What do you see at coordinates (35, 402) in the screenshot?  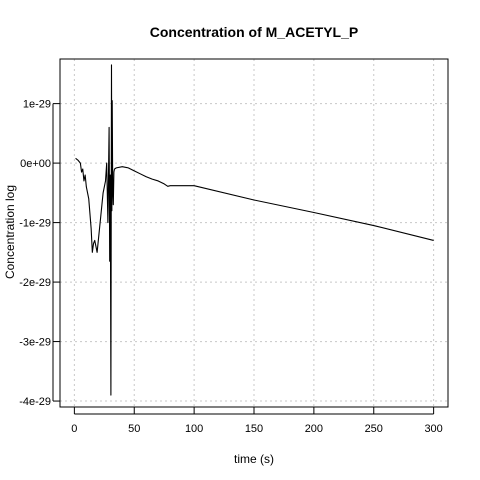 I see `y-tick-label: -4e-29` at bounding box center [35, 402].